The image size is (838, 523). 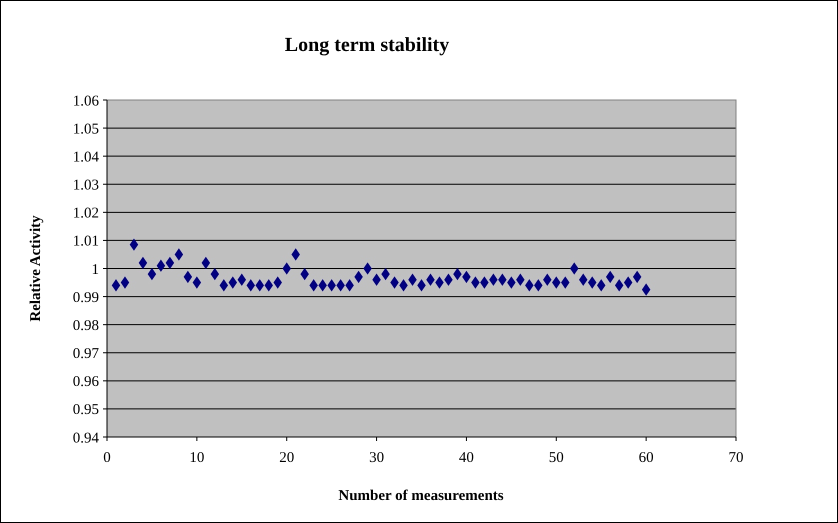 What do you see at coordinates (86, 101) in the screenshot?
I see `y-tick-label: 1.06` at bounding box center [86, 101].